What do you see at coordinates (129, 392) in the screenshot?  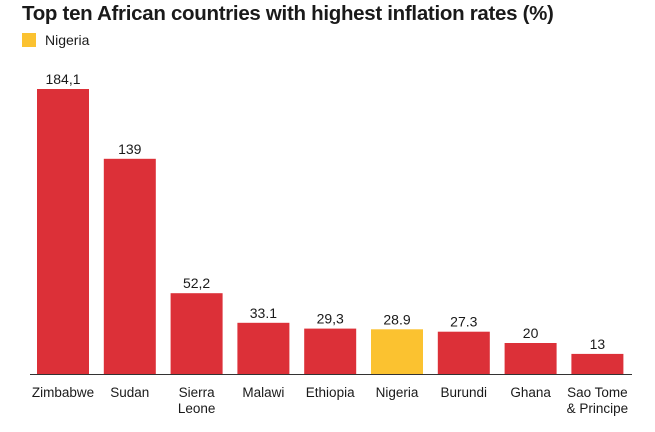 I see `category-label: Sudan` at bounding box center [129, 392].